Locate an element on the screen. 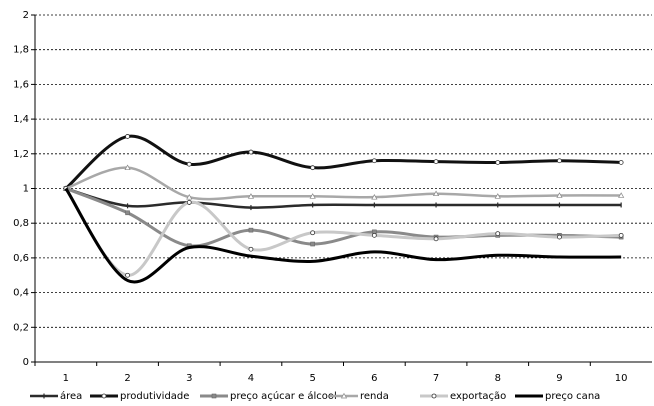 The height and width of the screenshot is (406, 654). y-tick-label: 1,4 is located at coordinates (21, 119).